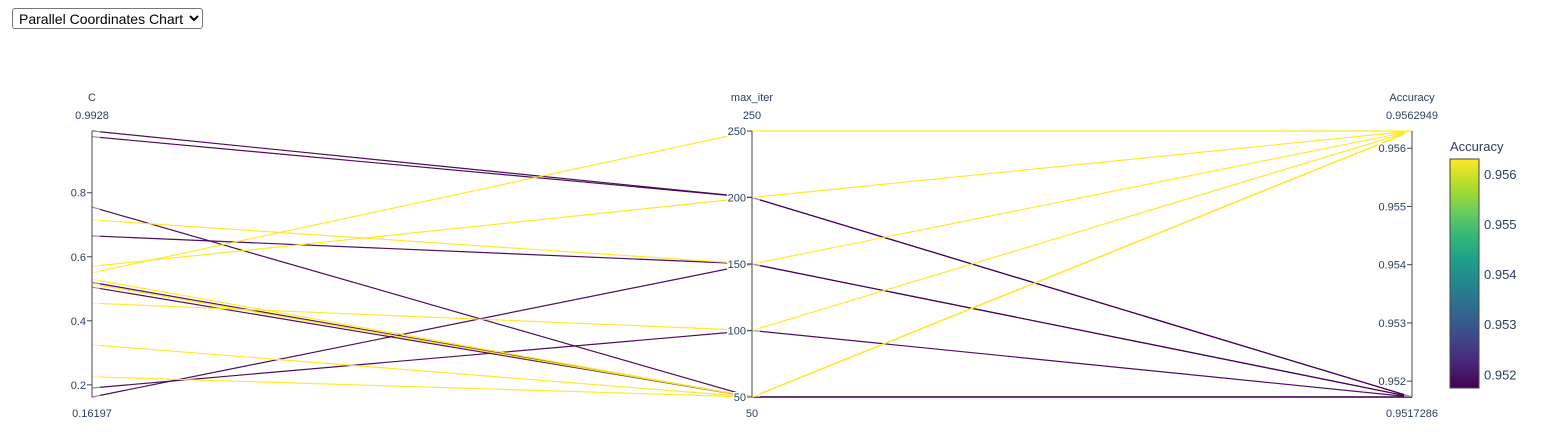 The width and height of the screenshot is (1555, 446). What do you see at coordinates (1392, 324) in the screenshot?
I see `axis-tick-label: 0.953` at bounding box center [1392, 324].